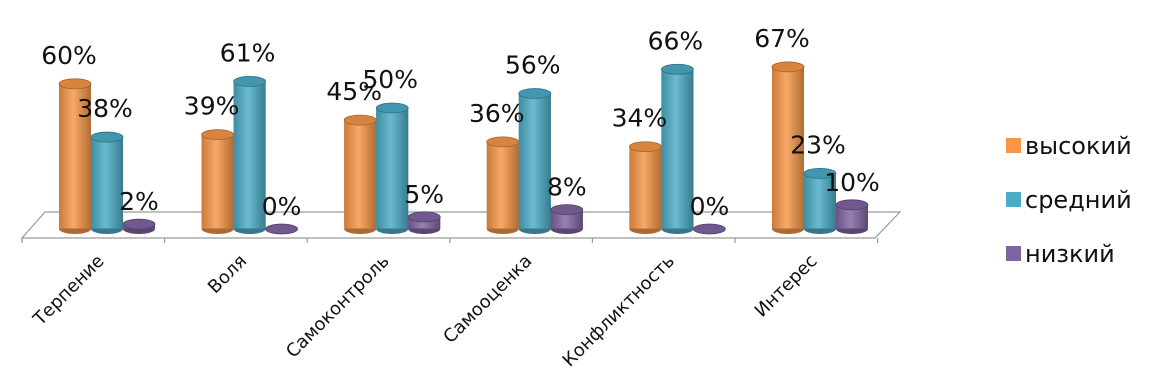  I want to click on data-label-medium-2: 61%, so click(248, 52).